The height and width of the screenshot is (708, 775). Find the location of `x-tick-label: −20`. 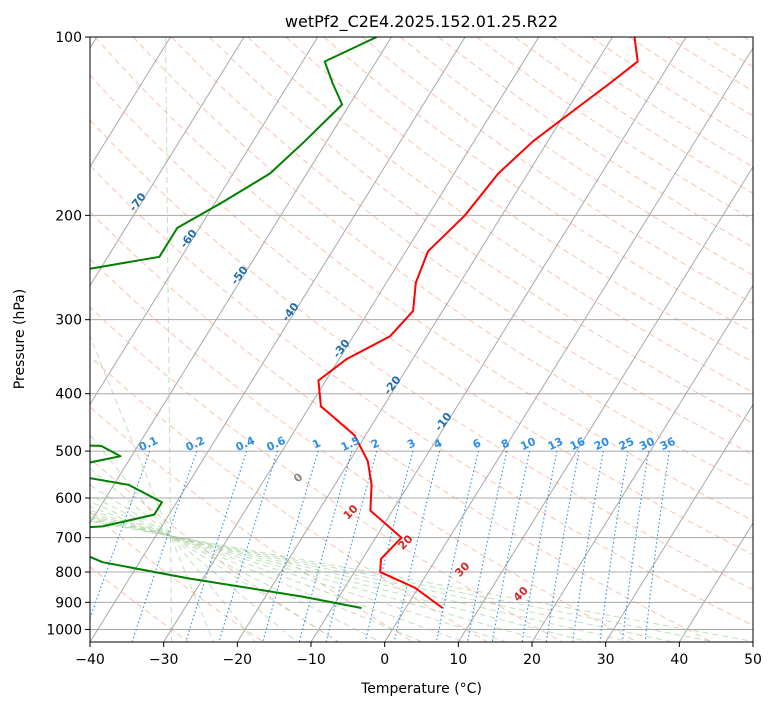

x-tick-label: −20 is located at coordinates (238, 660).